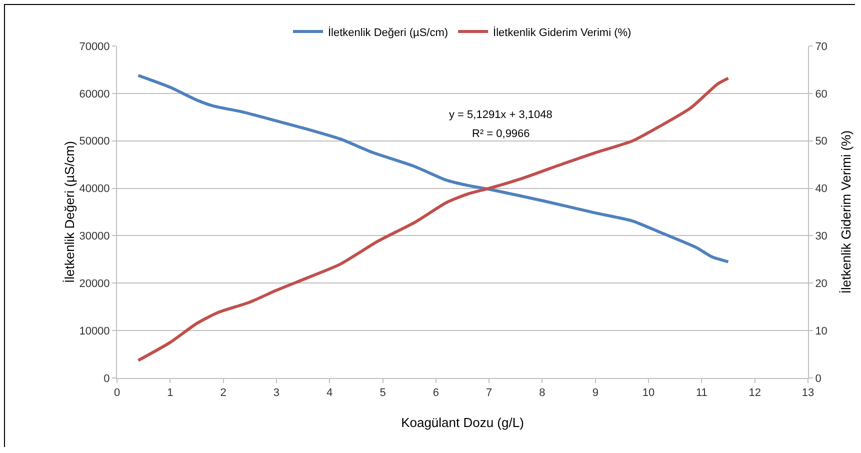 The image size is (861, 453). Describe the element at coordinates (754, 393) in the screenshot. I see `x-tick-label: 12` at that location.